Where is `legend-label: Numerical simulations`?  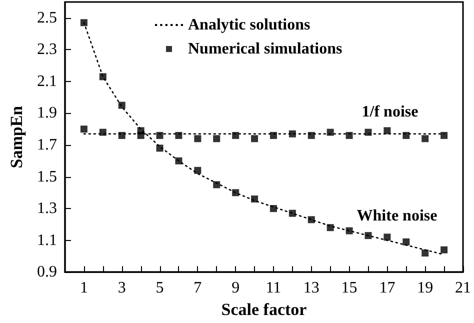 legend-label: Numerical simulations is located at coordinates (265, 49).